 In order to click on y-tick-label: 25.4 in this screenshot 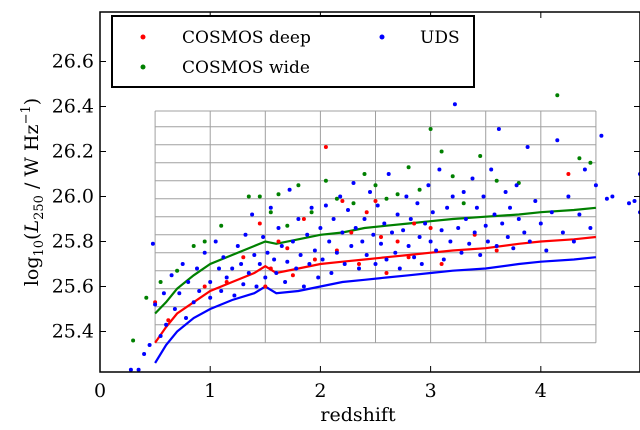, I will do `click(73, 332)`.